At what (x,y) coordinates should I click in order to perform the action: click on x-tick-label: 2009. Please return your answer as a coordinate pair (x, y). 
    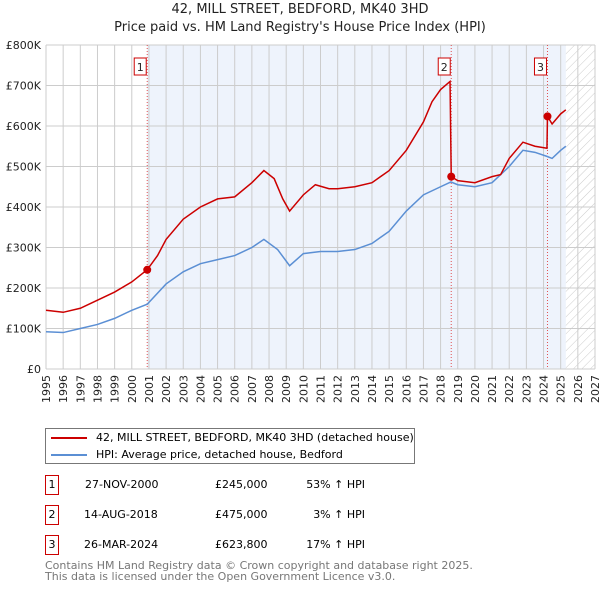
    Looking at the image, I should click on (286, 389).